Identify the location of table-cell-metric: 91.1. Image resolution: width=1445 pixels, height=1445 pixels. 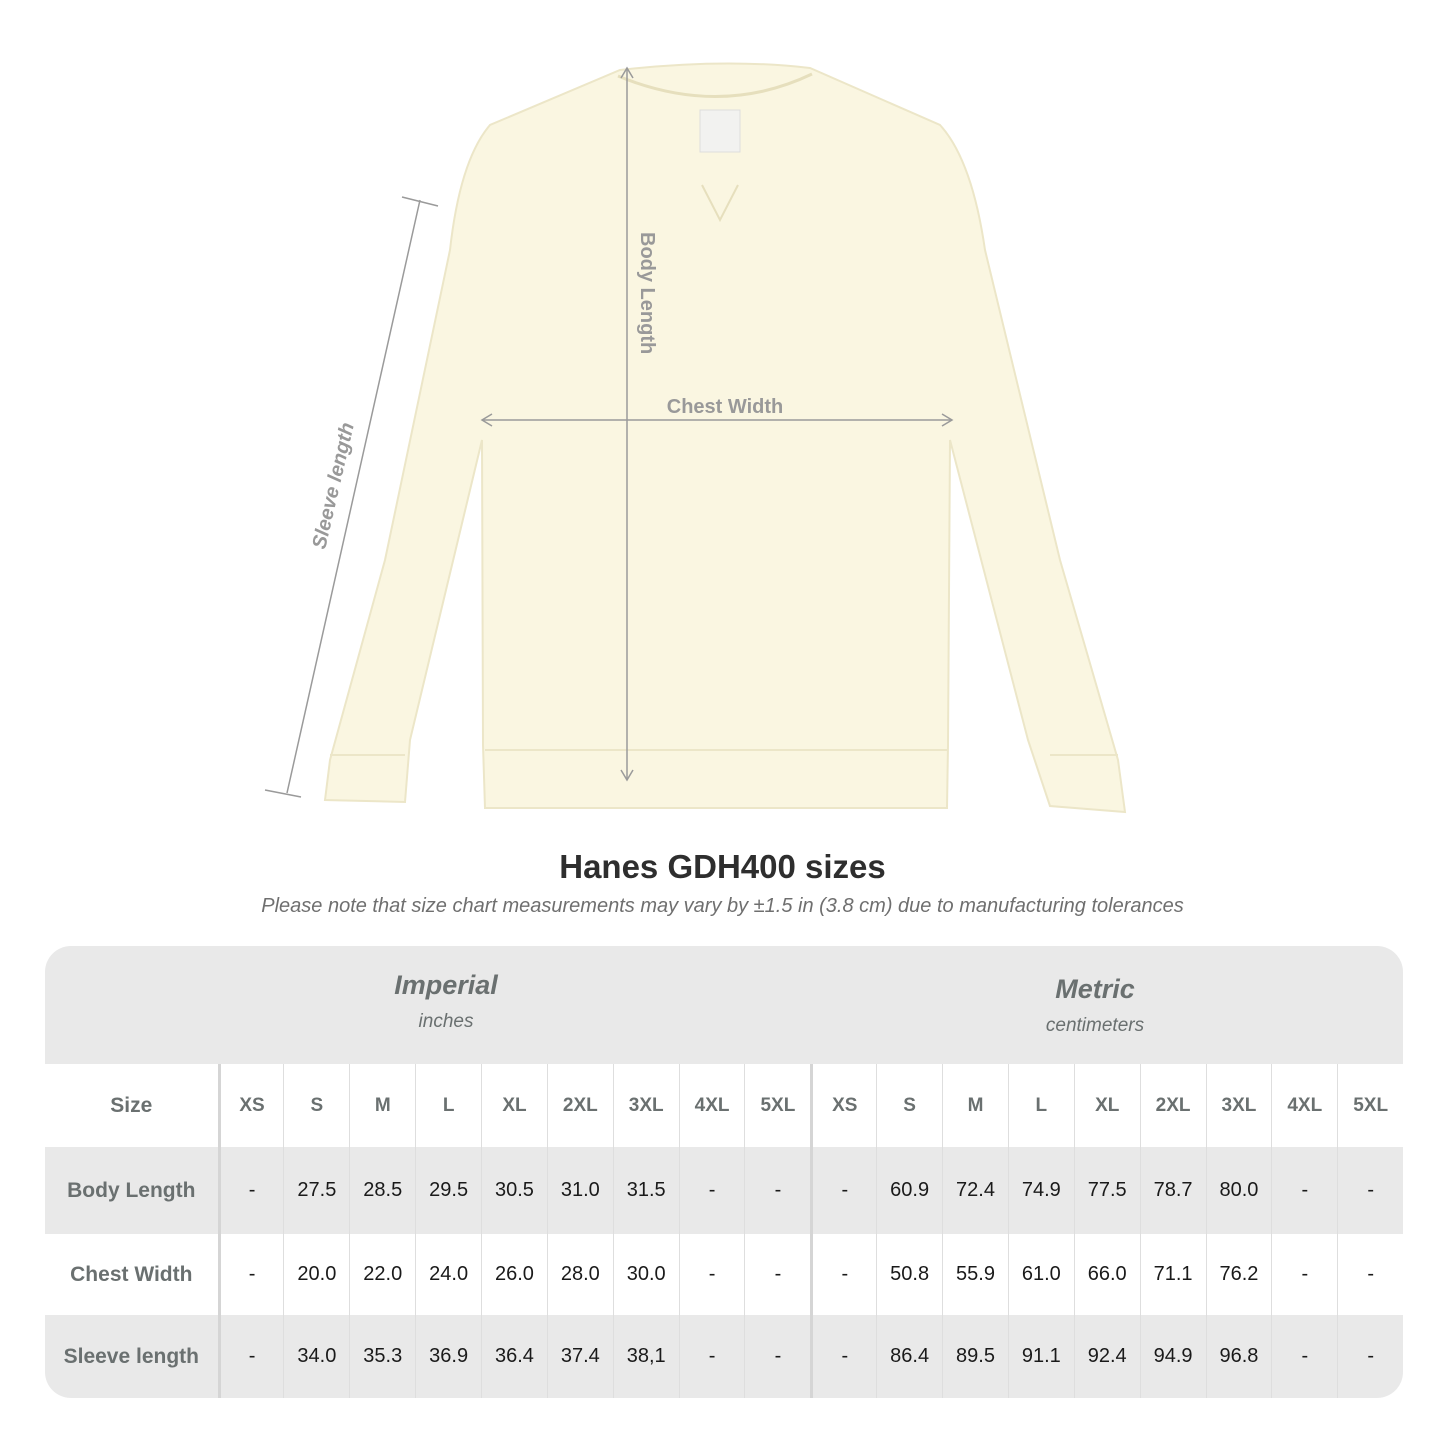
(1040, 1356).